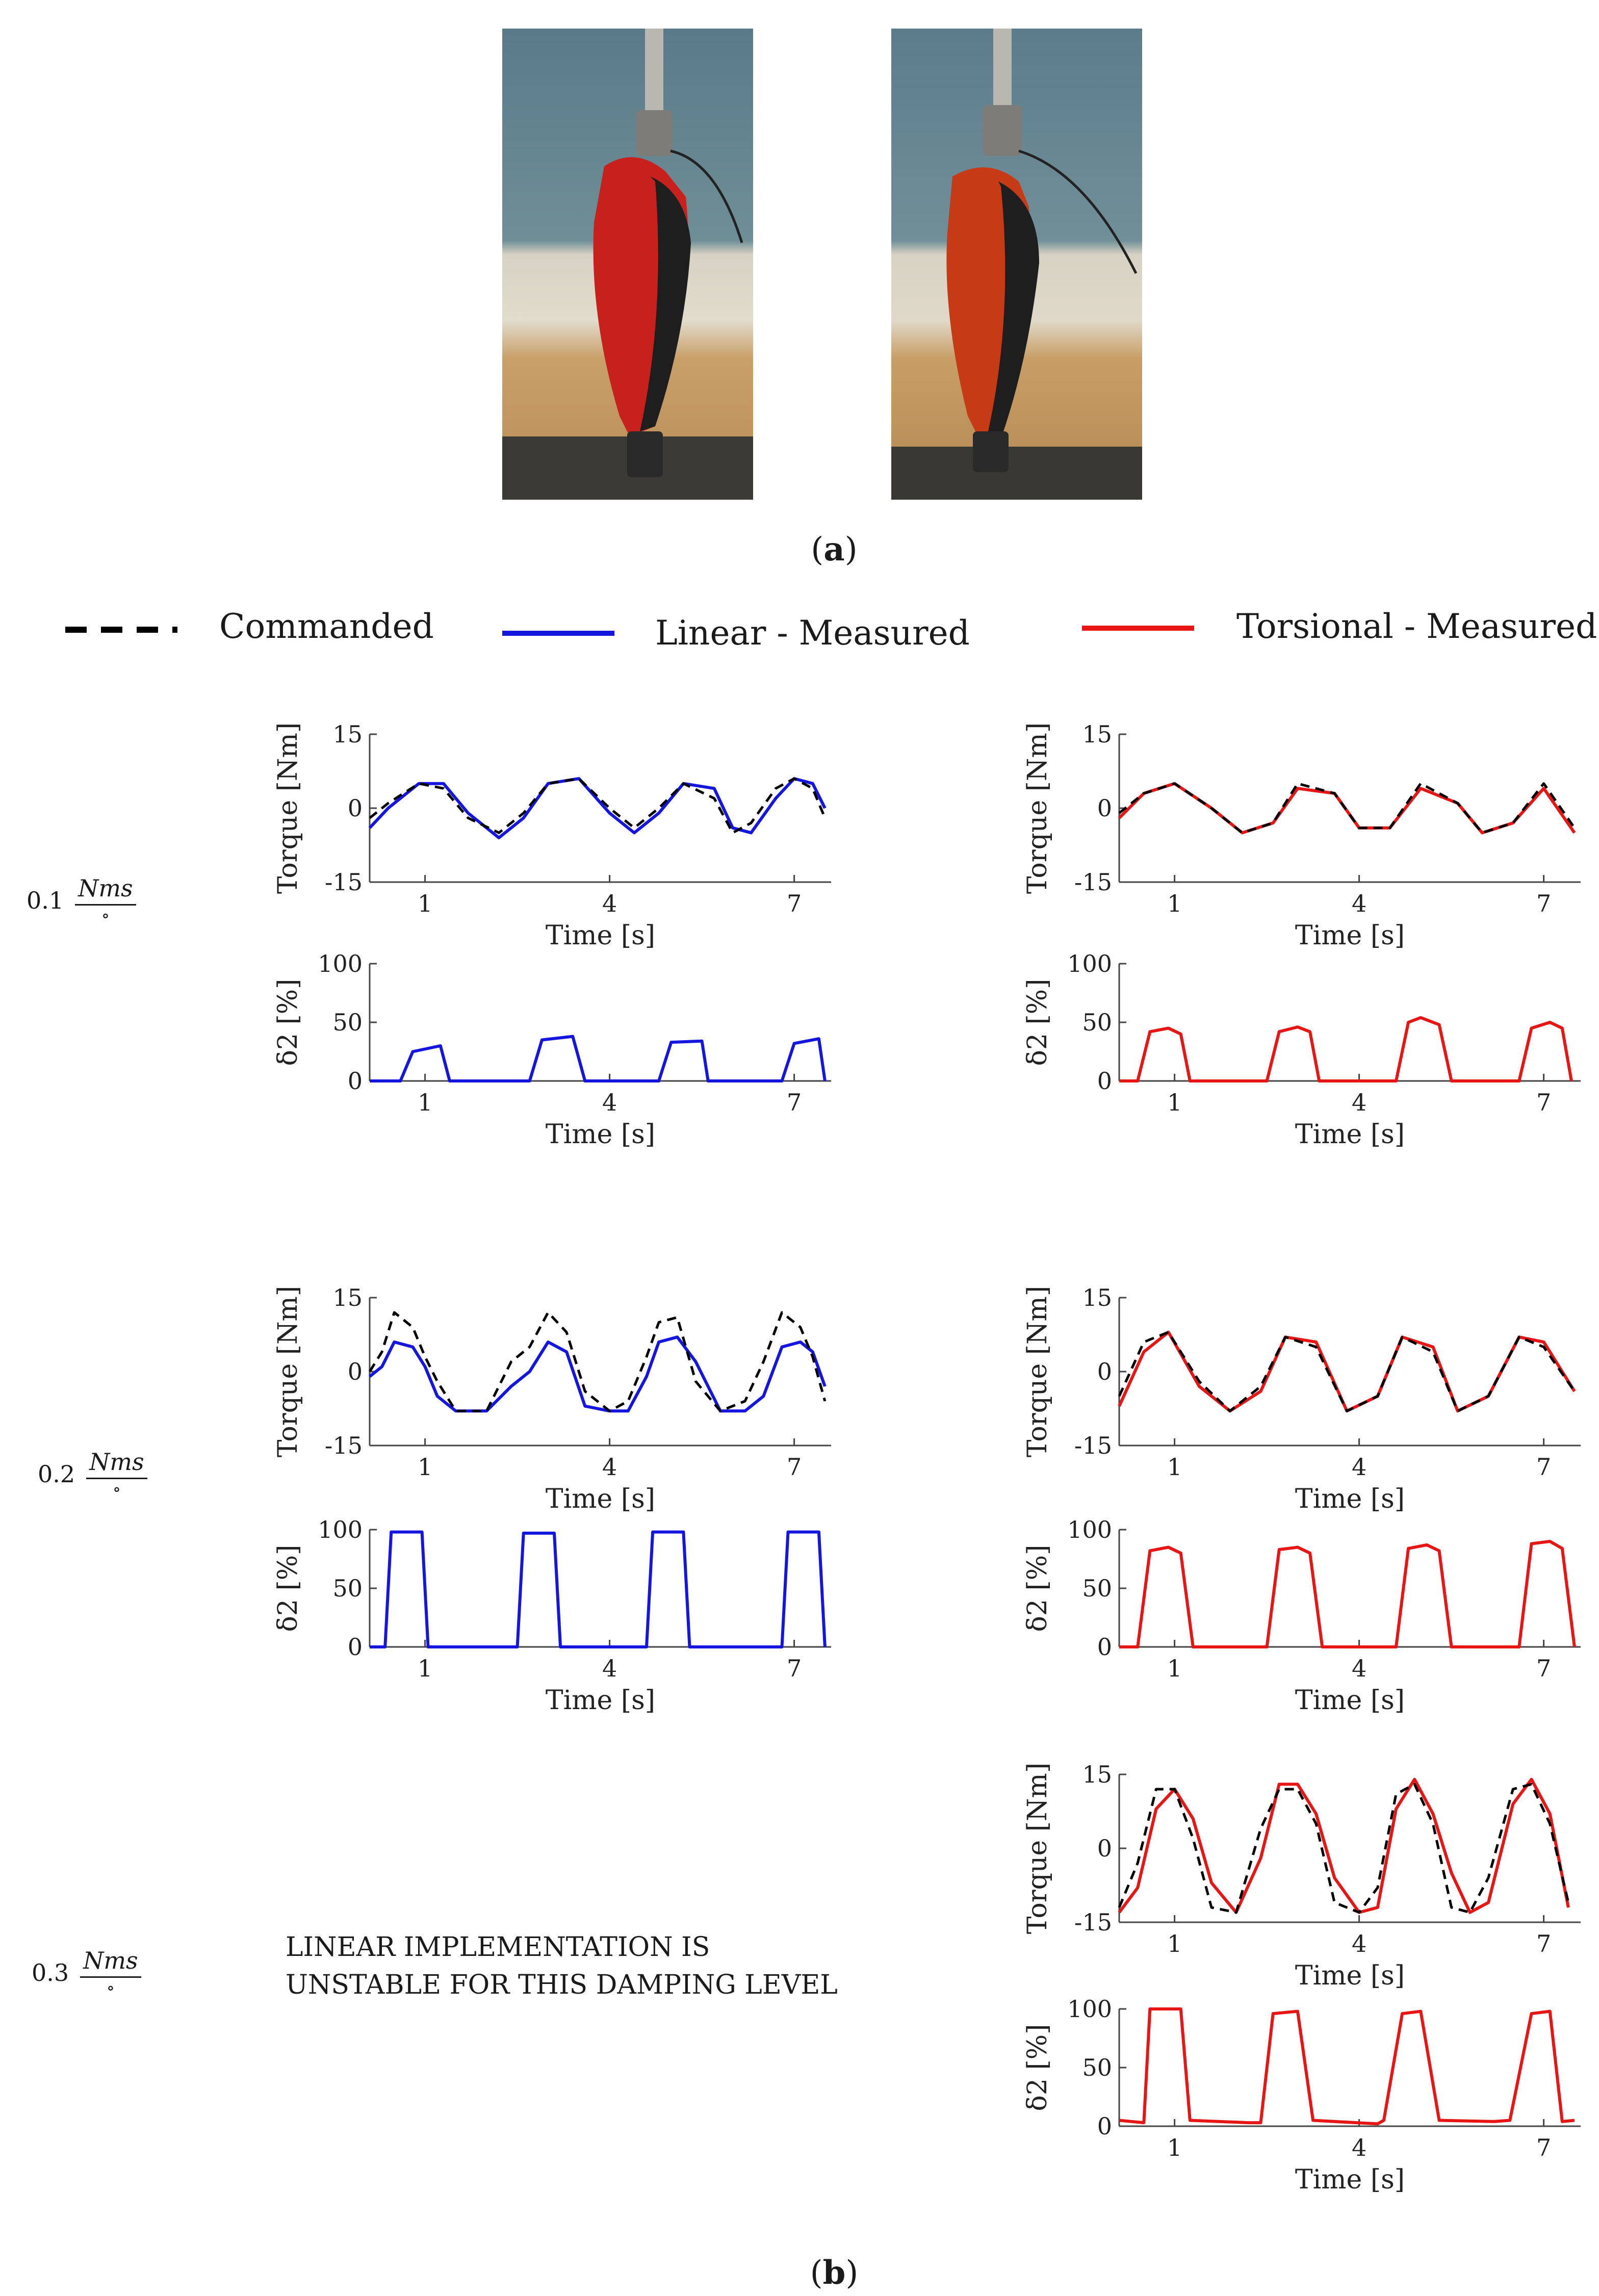  Describe the element at coordinates (86, 1973) in the screenshot. I see `damping-label-03: 0.3 Nms ∘` at that location.